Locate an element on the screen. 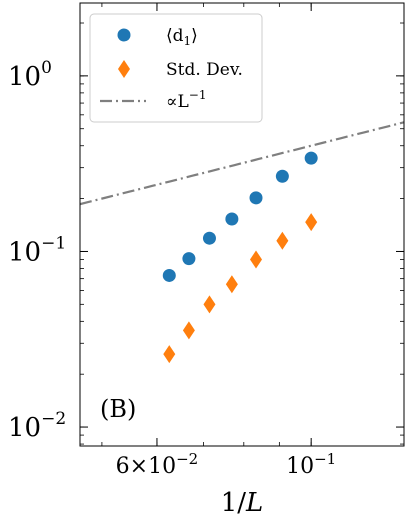 Image resolution: width=407 pixels, height=526 pixels. reference-line is located at coordinates (242, 163).